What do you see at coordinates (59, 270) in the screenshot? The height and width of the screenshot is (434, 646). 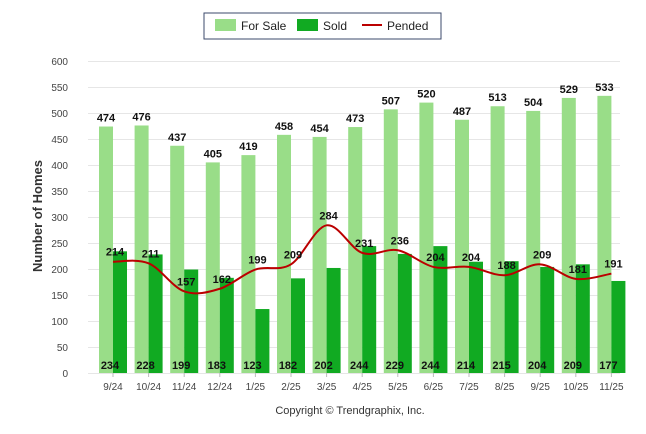 I see `y-tick-label: 200` at bounding box center [59, 270].